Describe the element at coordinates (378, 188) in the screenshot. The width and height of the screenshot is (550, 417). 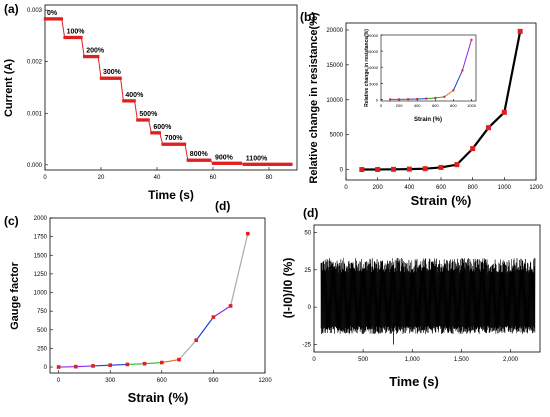
I see `panel-b-x-tick-label: 200` at that location.